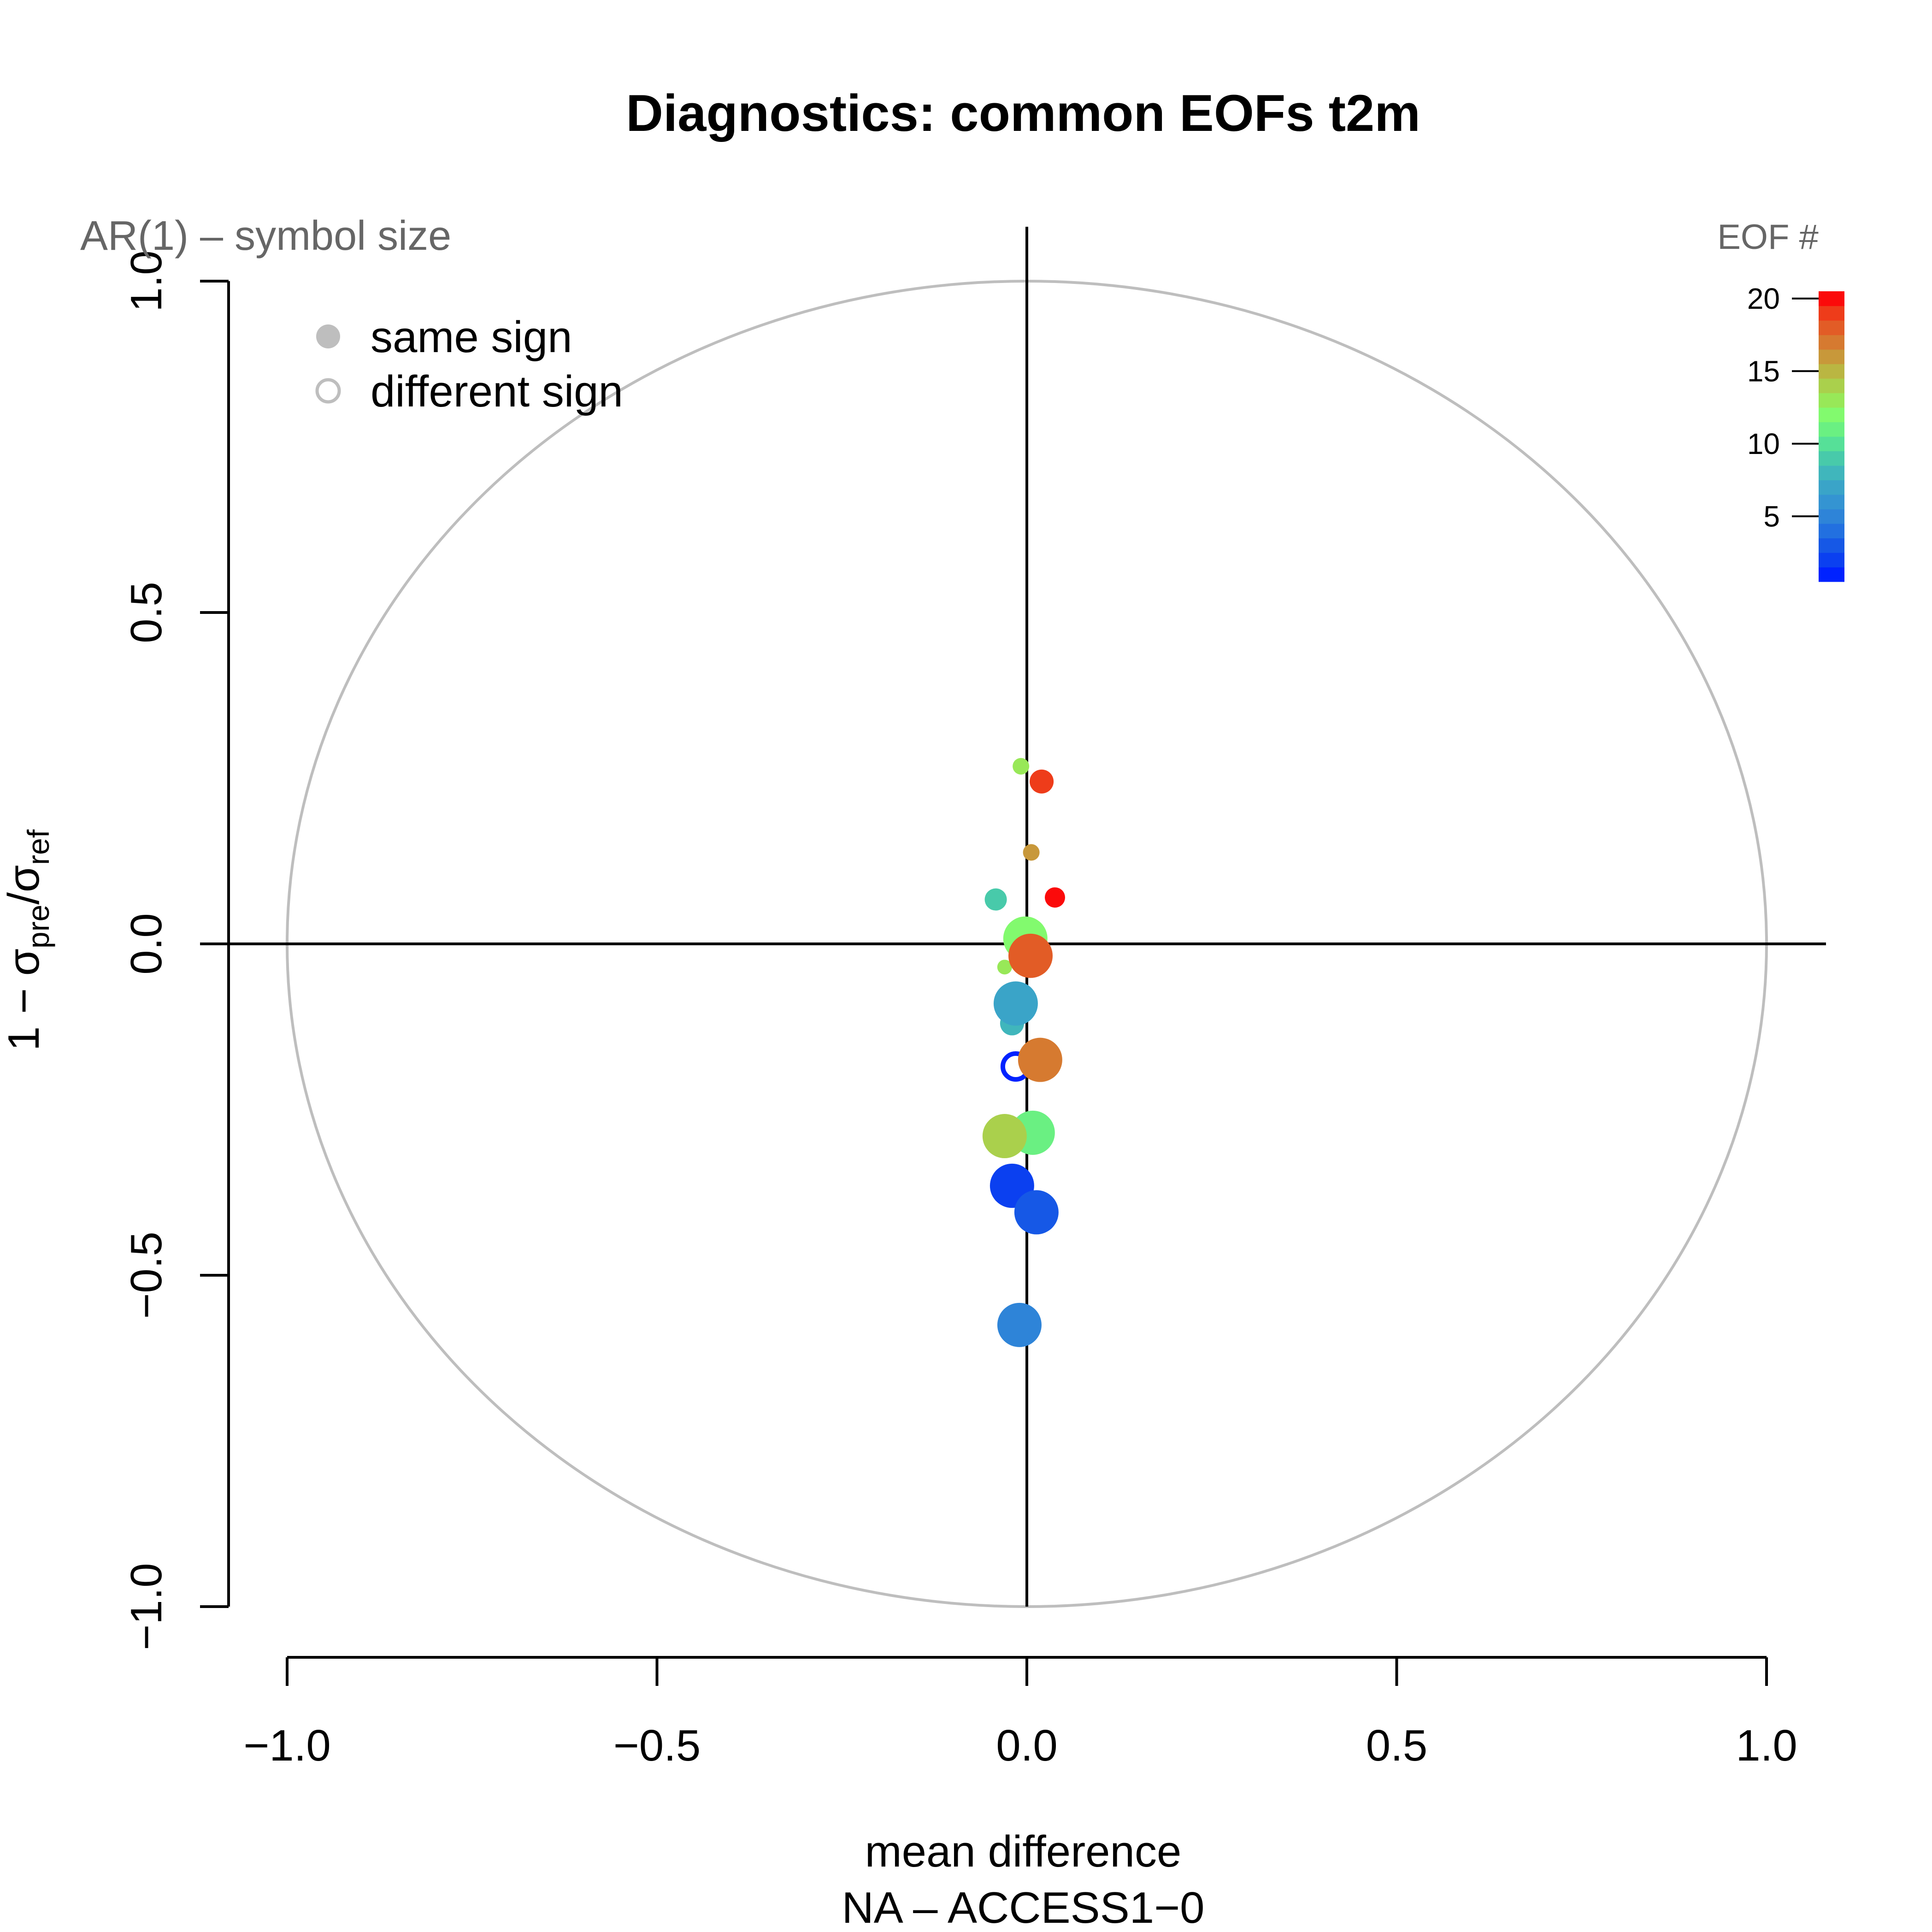  I want to click on eof-colorbar: 5 10 15 20, so click(1795, 432).